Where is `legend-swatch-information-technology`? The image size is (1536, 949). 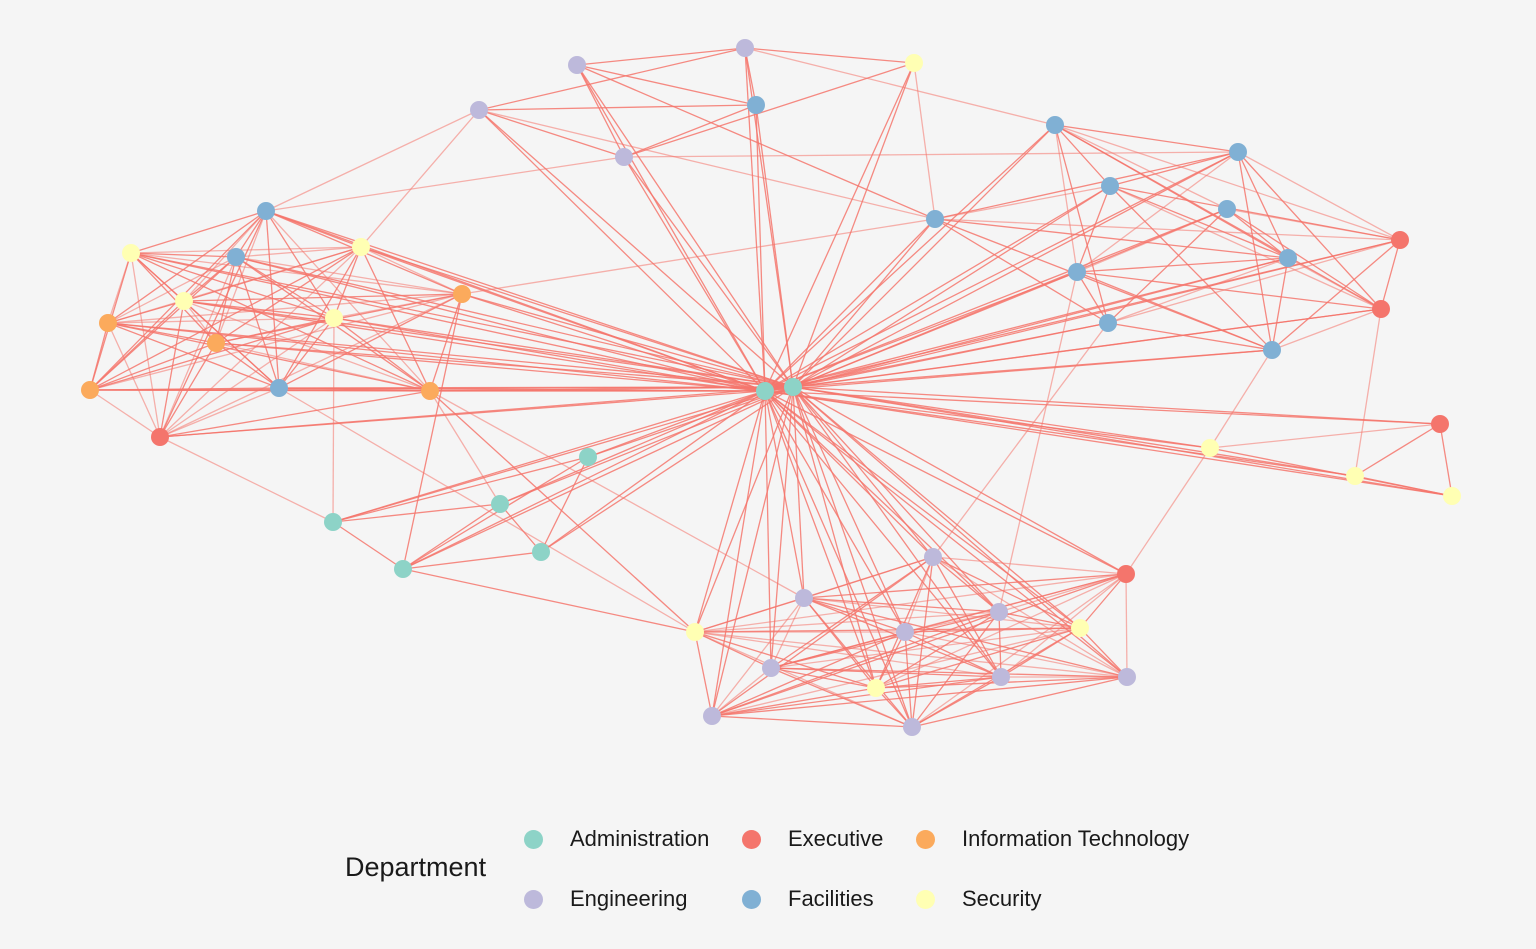
legend-swatch-information-technology is located at coordinates (925, 839).